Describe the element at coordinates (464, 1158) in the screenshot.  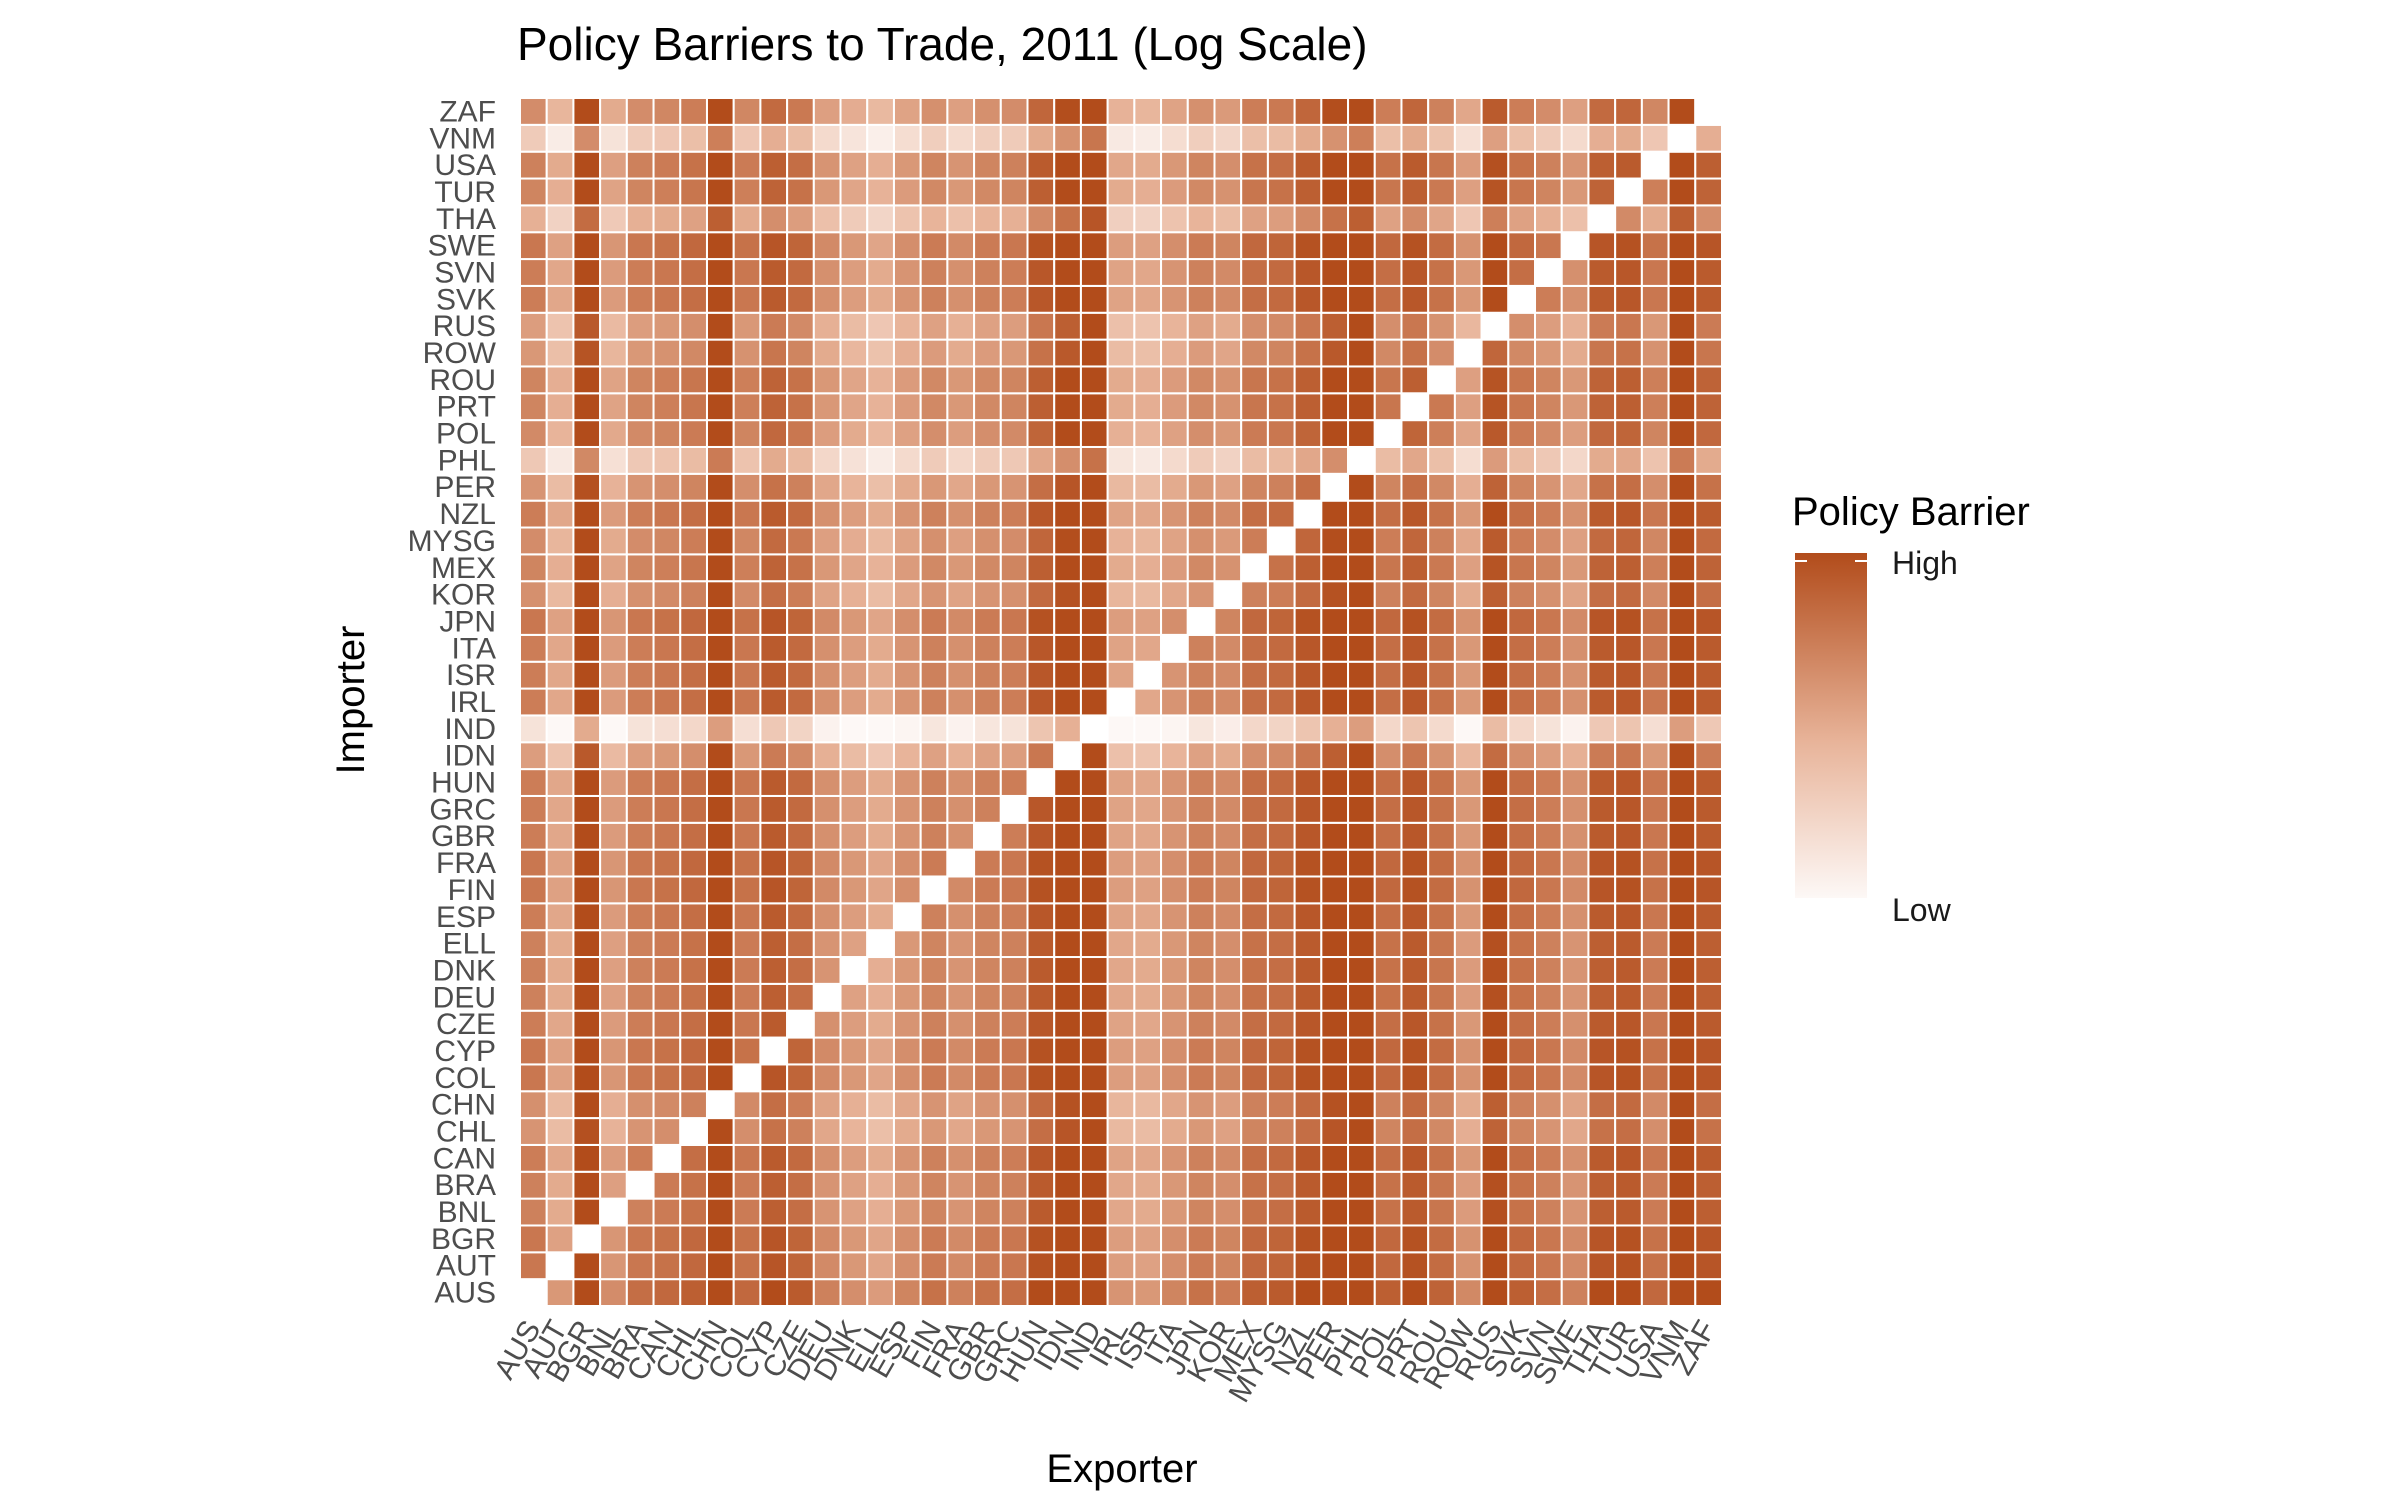
I see `y-tick-label: CAN` at that location.